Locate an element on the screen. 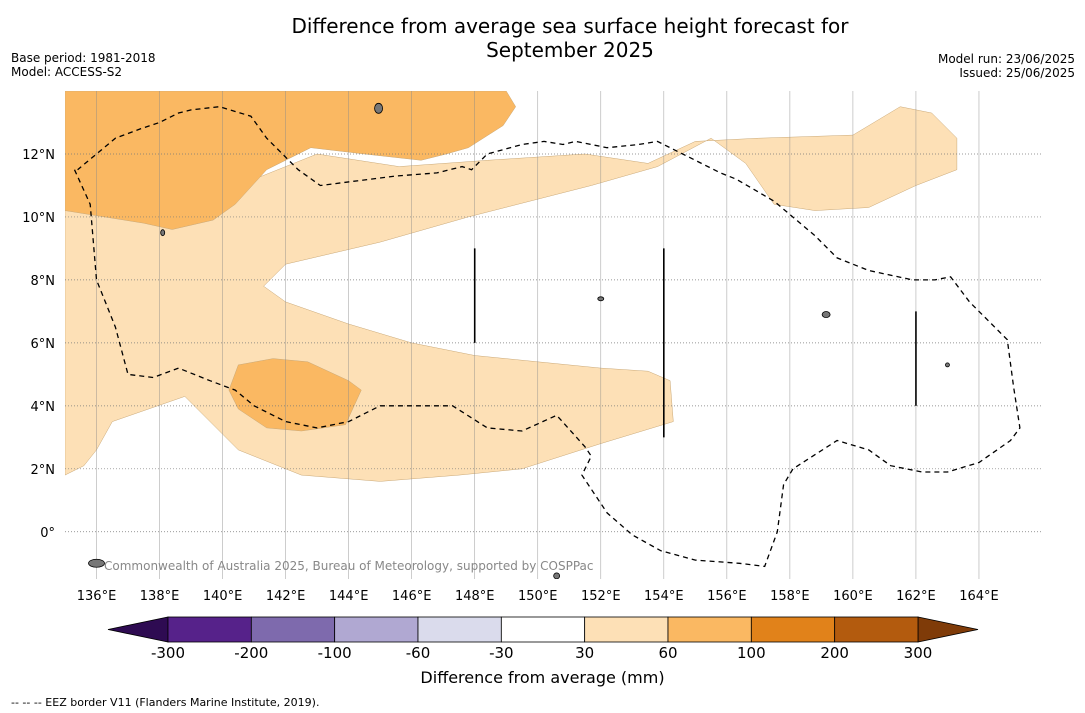  lon-tick-label: 140°E is located at coordinates (223, 596).